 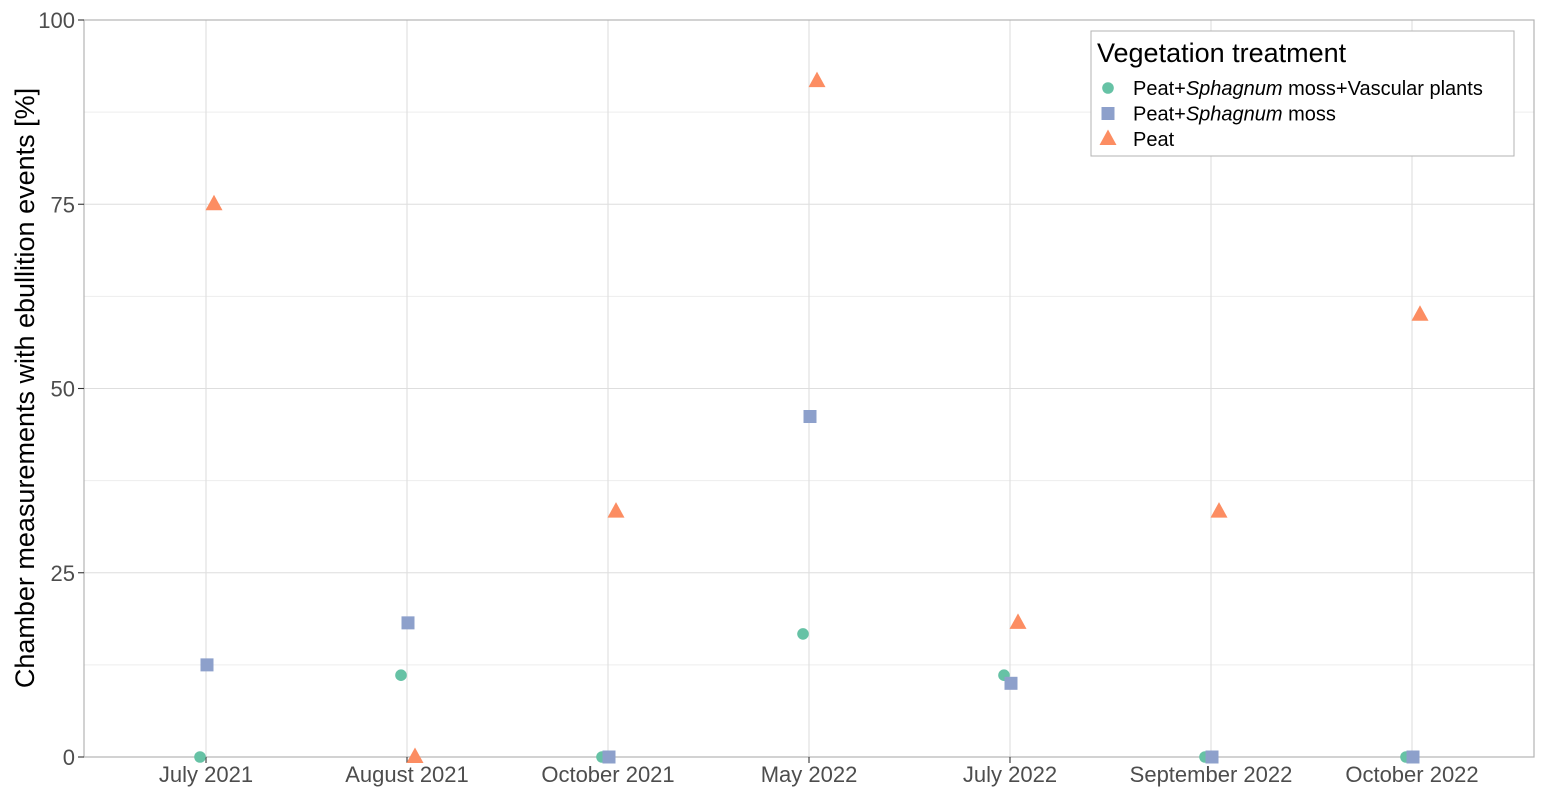 What do you see at coordinates (1211, 774) in the screenshot?
I see `x-tick-label: September 2022` at bounding box center [1211, 774].